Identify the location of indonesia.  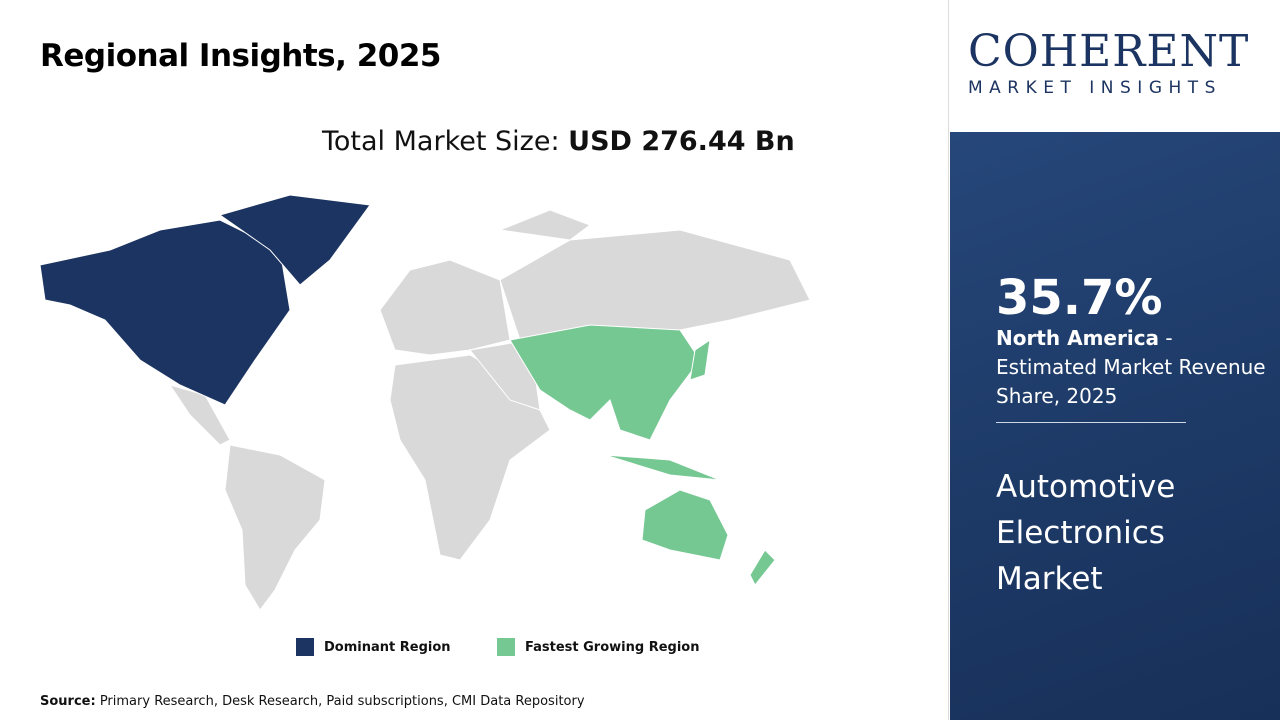
(662, 467).